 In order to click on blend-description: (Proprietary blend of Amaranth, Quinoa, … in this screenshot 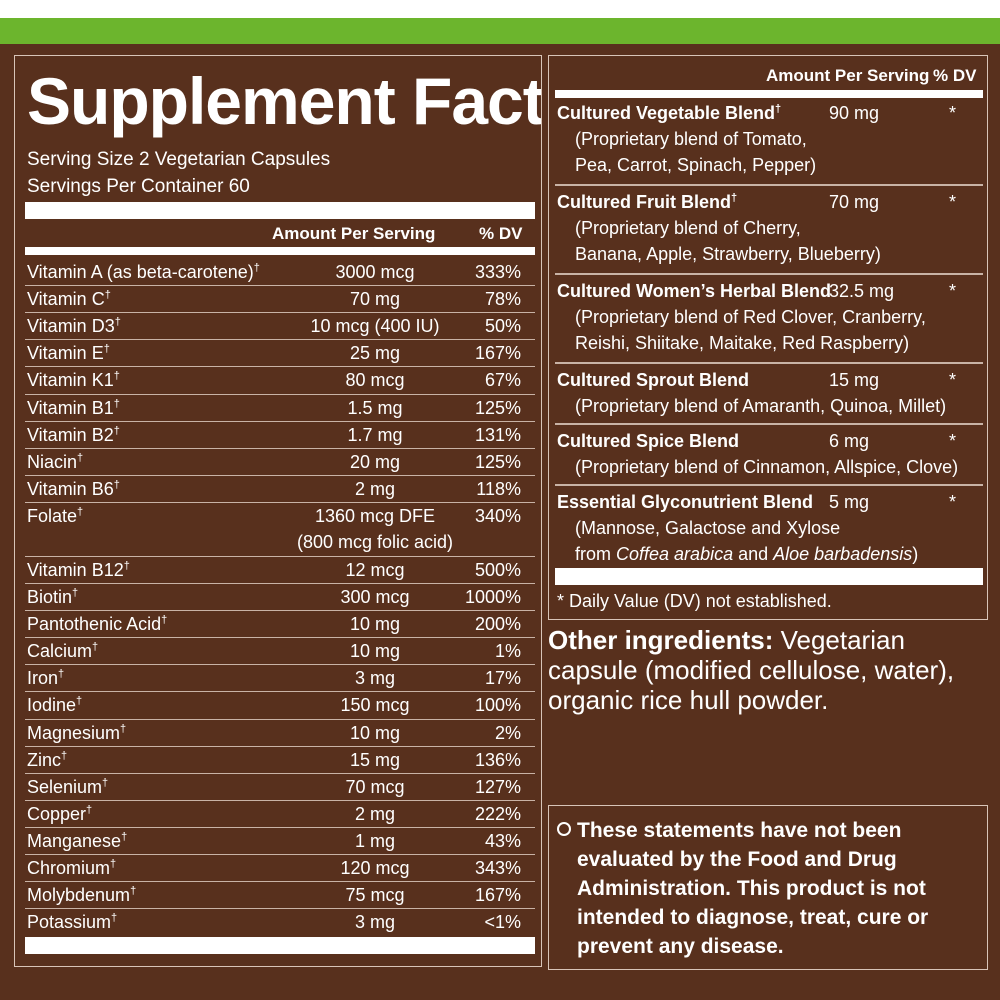, I will do `click(761, 406)`.